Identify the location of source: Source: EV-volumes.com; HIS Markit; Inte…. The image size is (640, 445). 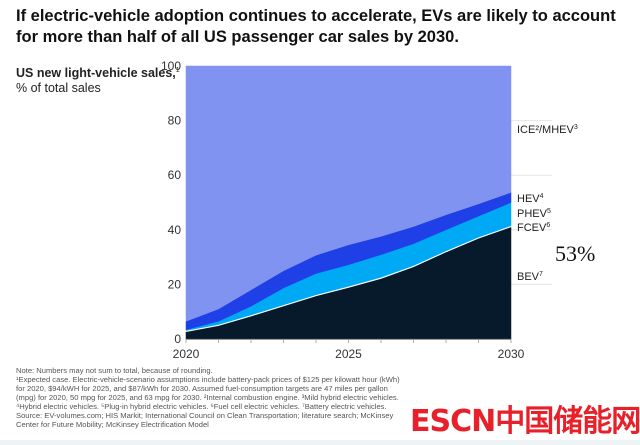
(205, 420).